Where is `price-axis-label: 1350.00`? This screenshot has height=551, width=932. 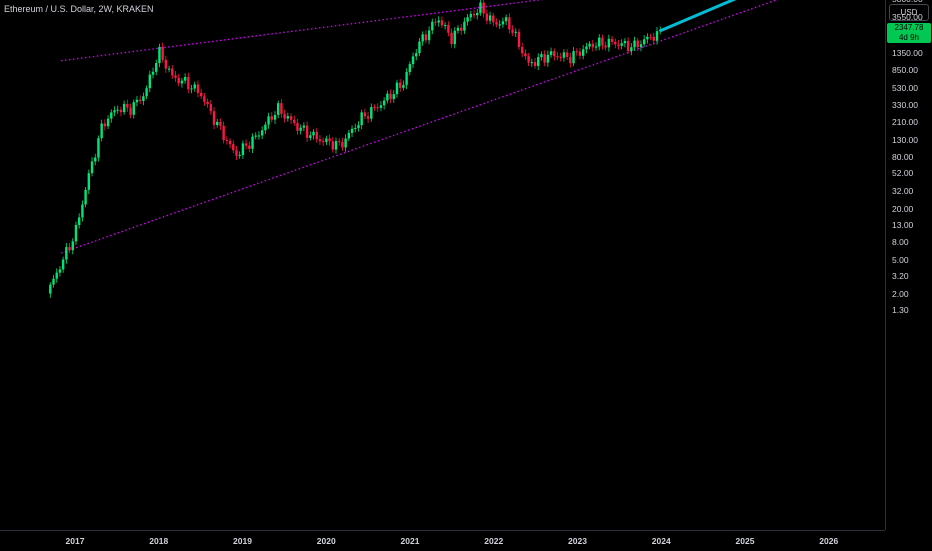 price-axis-label: 1350.00 is located at coordinates (907, 53).